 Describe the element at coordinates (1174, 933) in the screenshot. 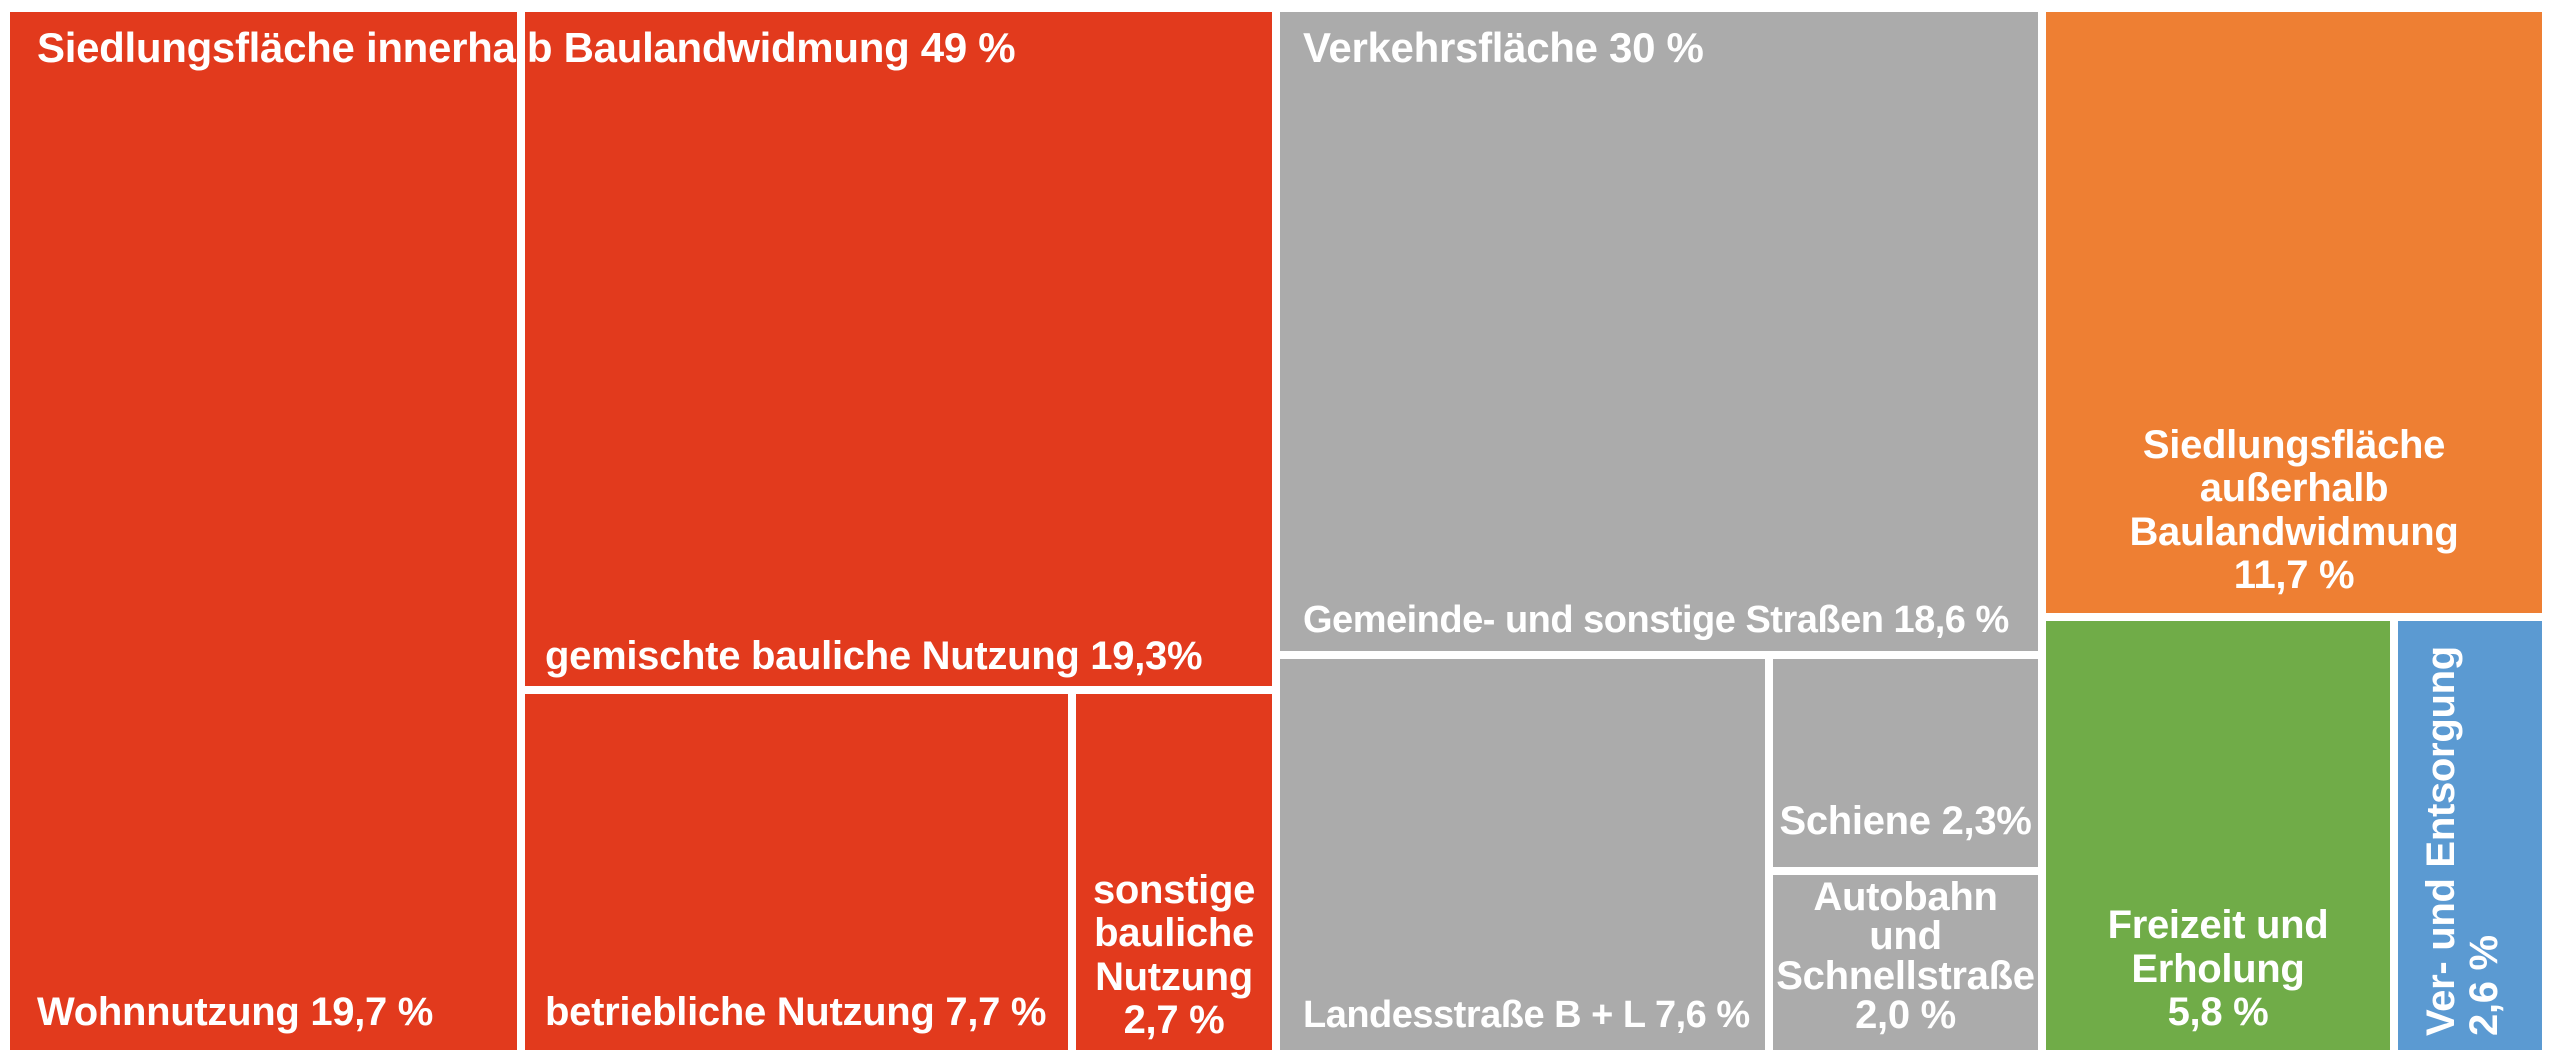

I see `tile-name: sonstige bauliche Nutzung` at that location.